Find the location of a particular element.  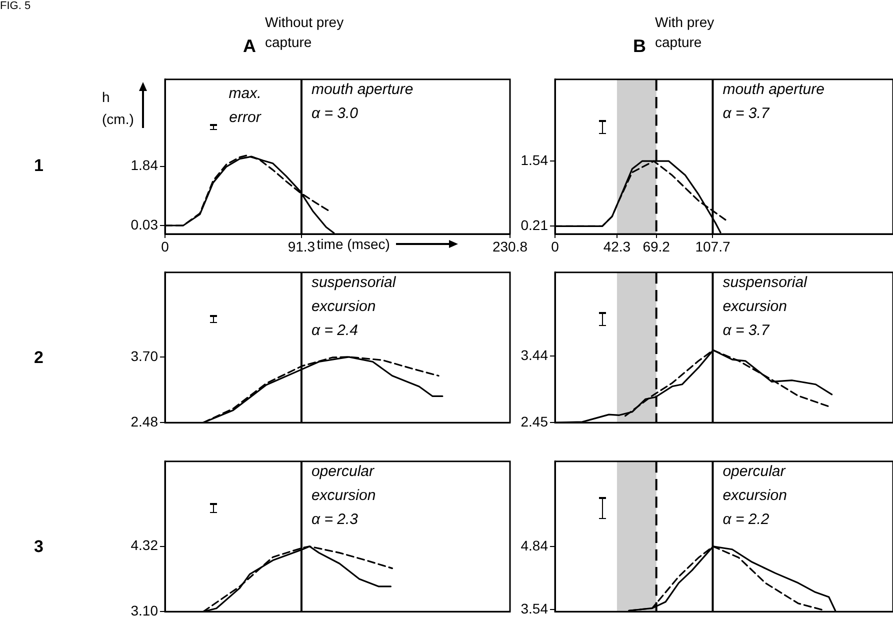

y-tick-label: 4.84 is located at coordinates (534, 545).